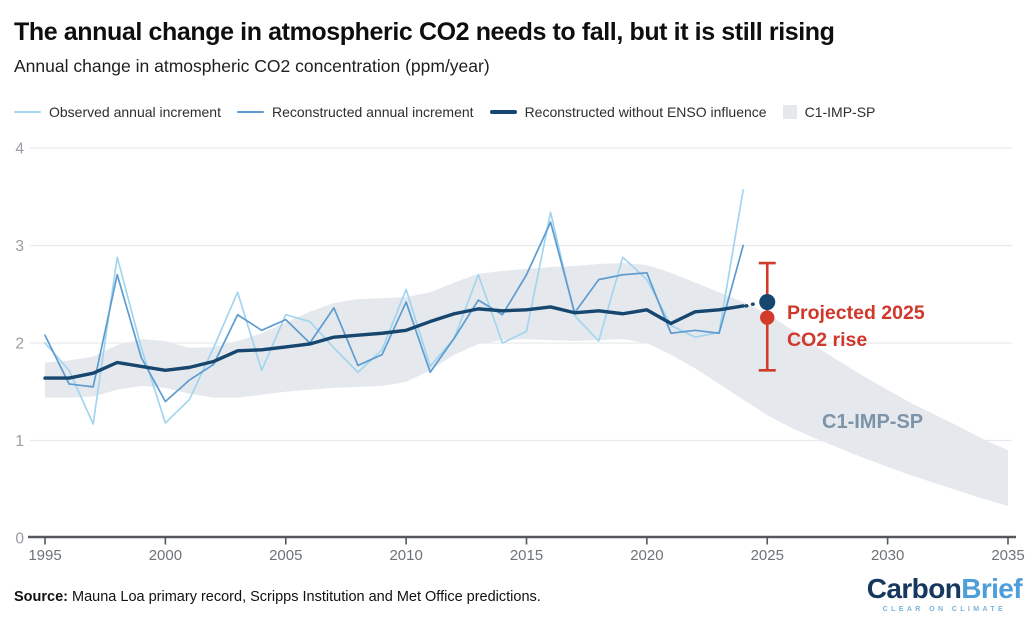  Describe the element at coordinates (840, 112) in the screenshot. I see `legend-label: C1-IMP-SP` at that location.